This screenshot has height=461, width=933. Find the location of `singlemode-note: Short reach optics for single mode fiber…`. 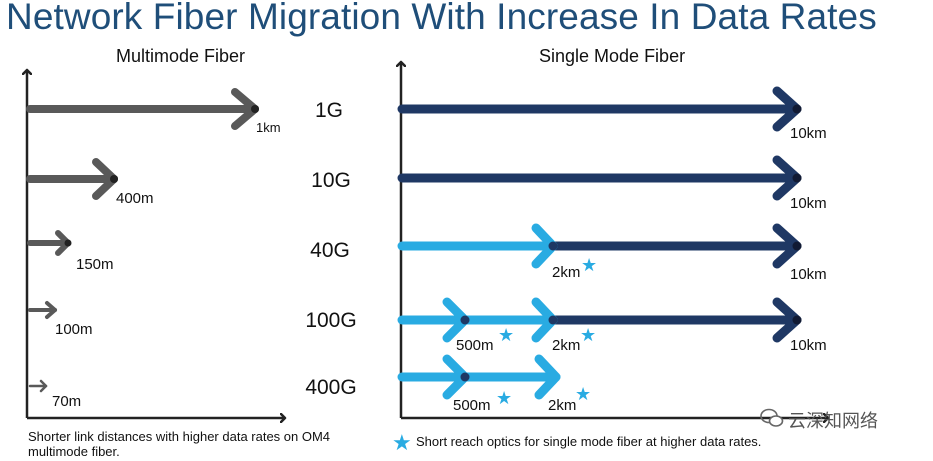

singlemode-note: Short reach optics for single mode fiber… is located at coordinates (589, 441).